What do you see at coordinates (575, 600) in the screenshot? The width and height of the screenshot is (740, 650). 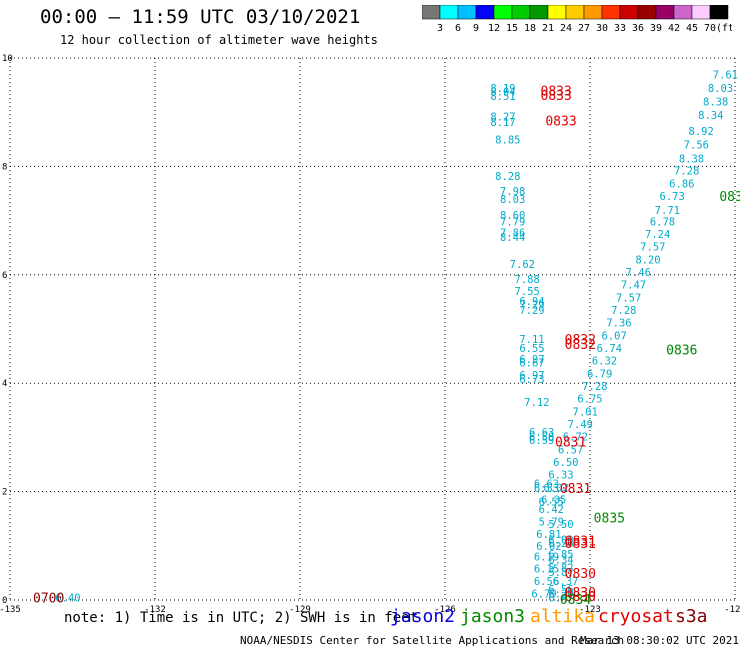 I see `pass-time-label: 0834` at bounding box center [575, 600].